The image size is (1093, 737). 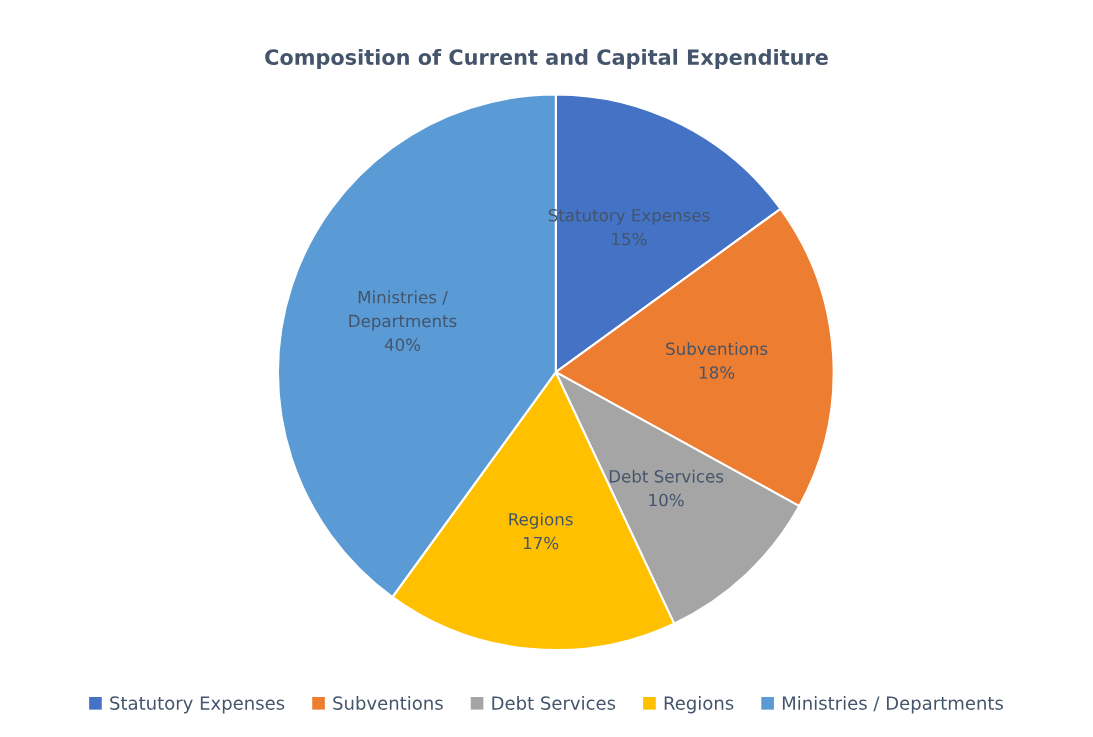 I want to click on legend-label: Subventions, so click(x=388, y=702).